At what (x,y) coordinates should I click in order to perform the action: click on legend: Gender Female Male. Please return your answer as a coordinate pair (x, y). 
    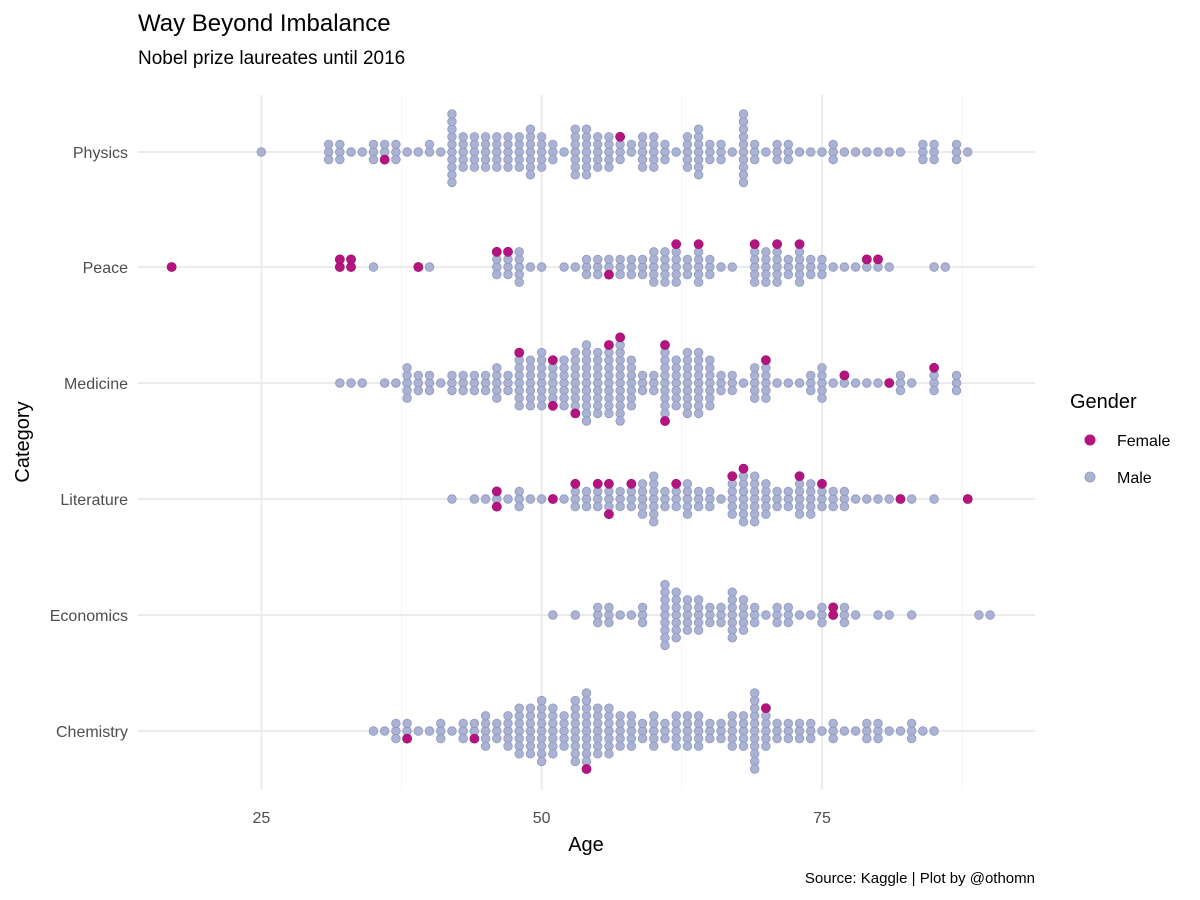
    Looking at the image, I should click on (1120, 439).